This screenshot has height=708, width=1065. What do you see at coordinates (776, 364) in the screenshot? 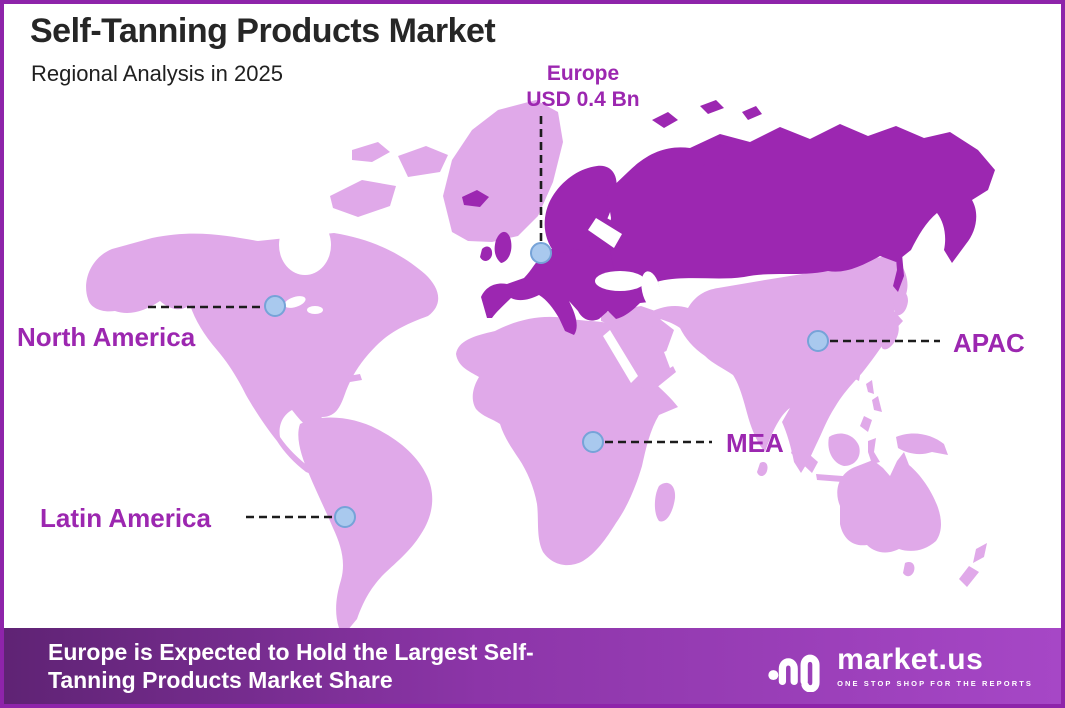
I see `asia-landmass` at bounding box center [776, 364].